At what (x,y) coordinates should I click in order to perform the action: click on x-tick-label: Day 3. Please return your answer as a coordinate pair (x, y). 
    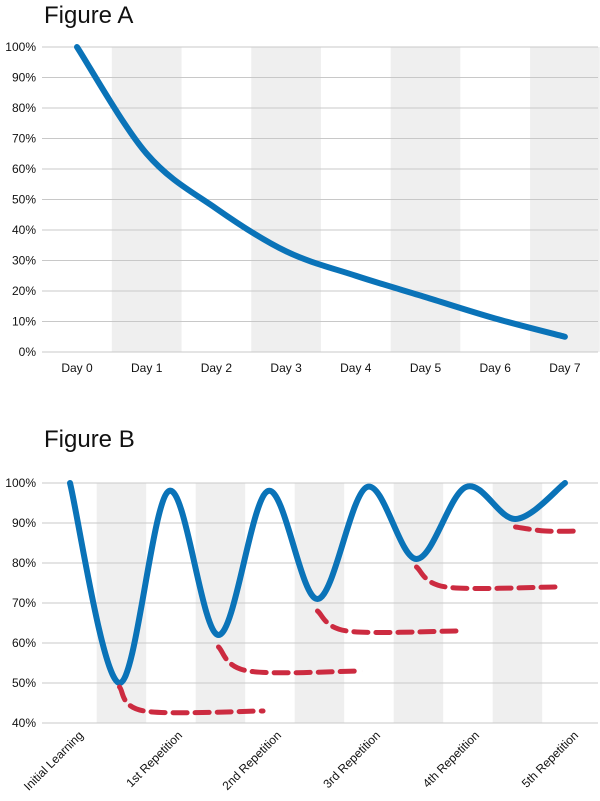
    Looking at the image, I should click on (286, 368).